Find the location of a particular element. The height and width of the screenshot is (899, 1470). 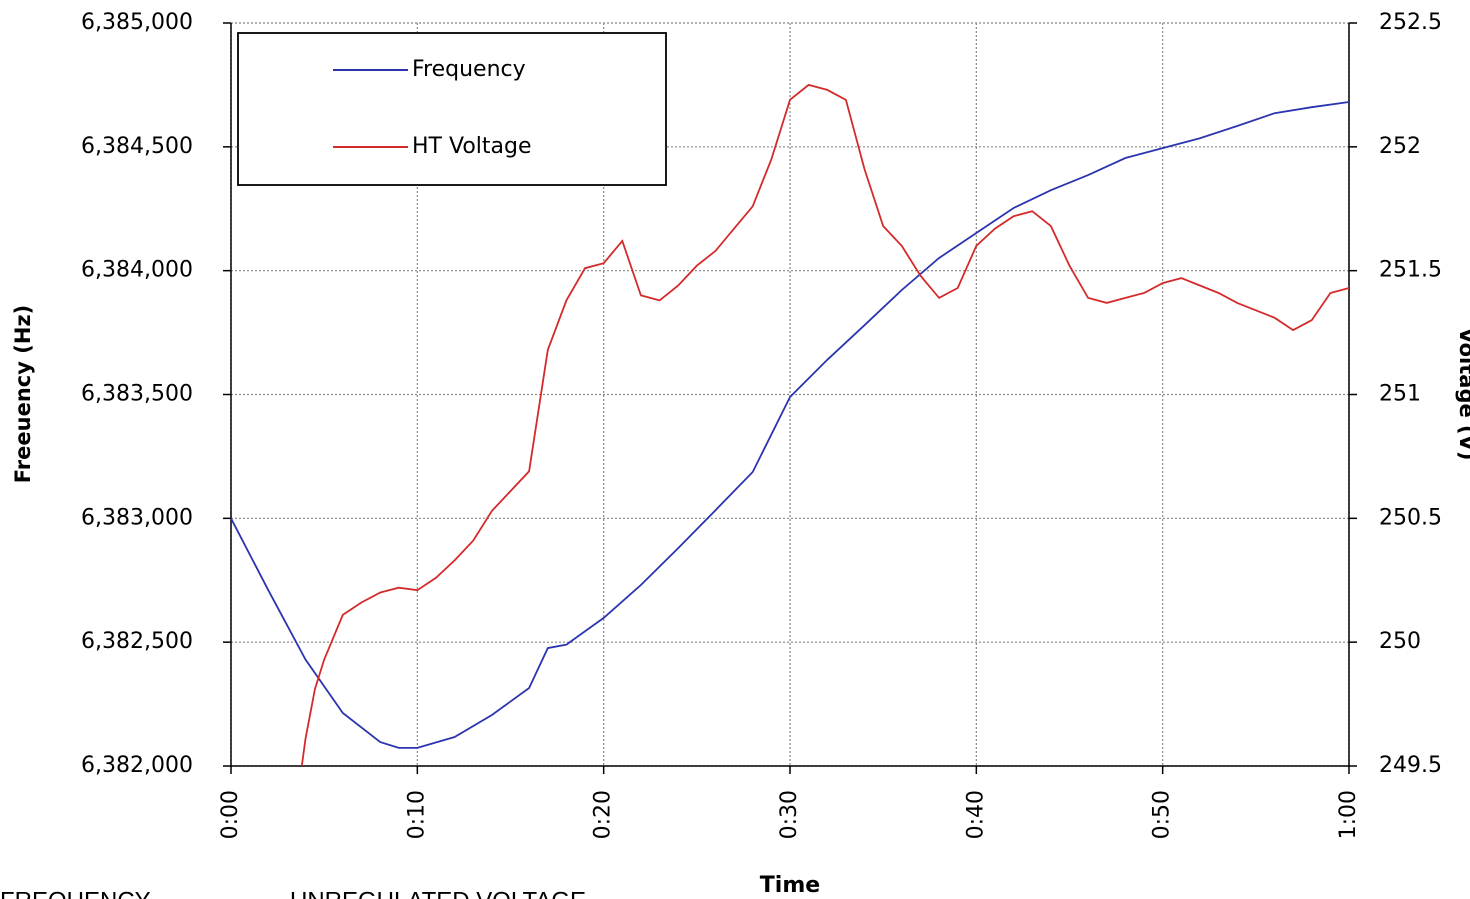

x-tick-label: 0:00 is located at coordinates (230, 814).